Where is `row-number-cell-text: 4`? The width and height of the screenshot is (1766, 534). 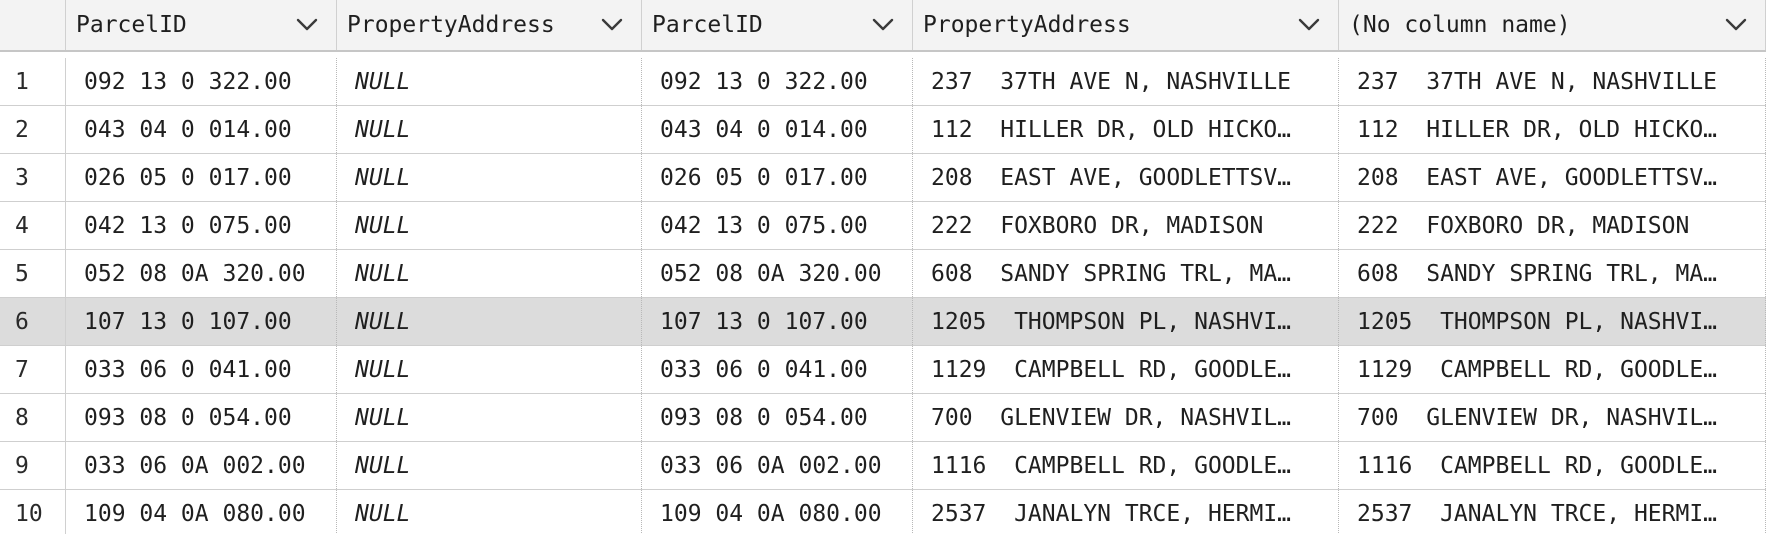
row-number-cell-text: 4 is located at coordinates (22, 225).